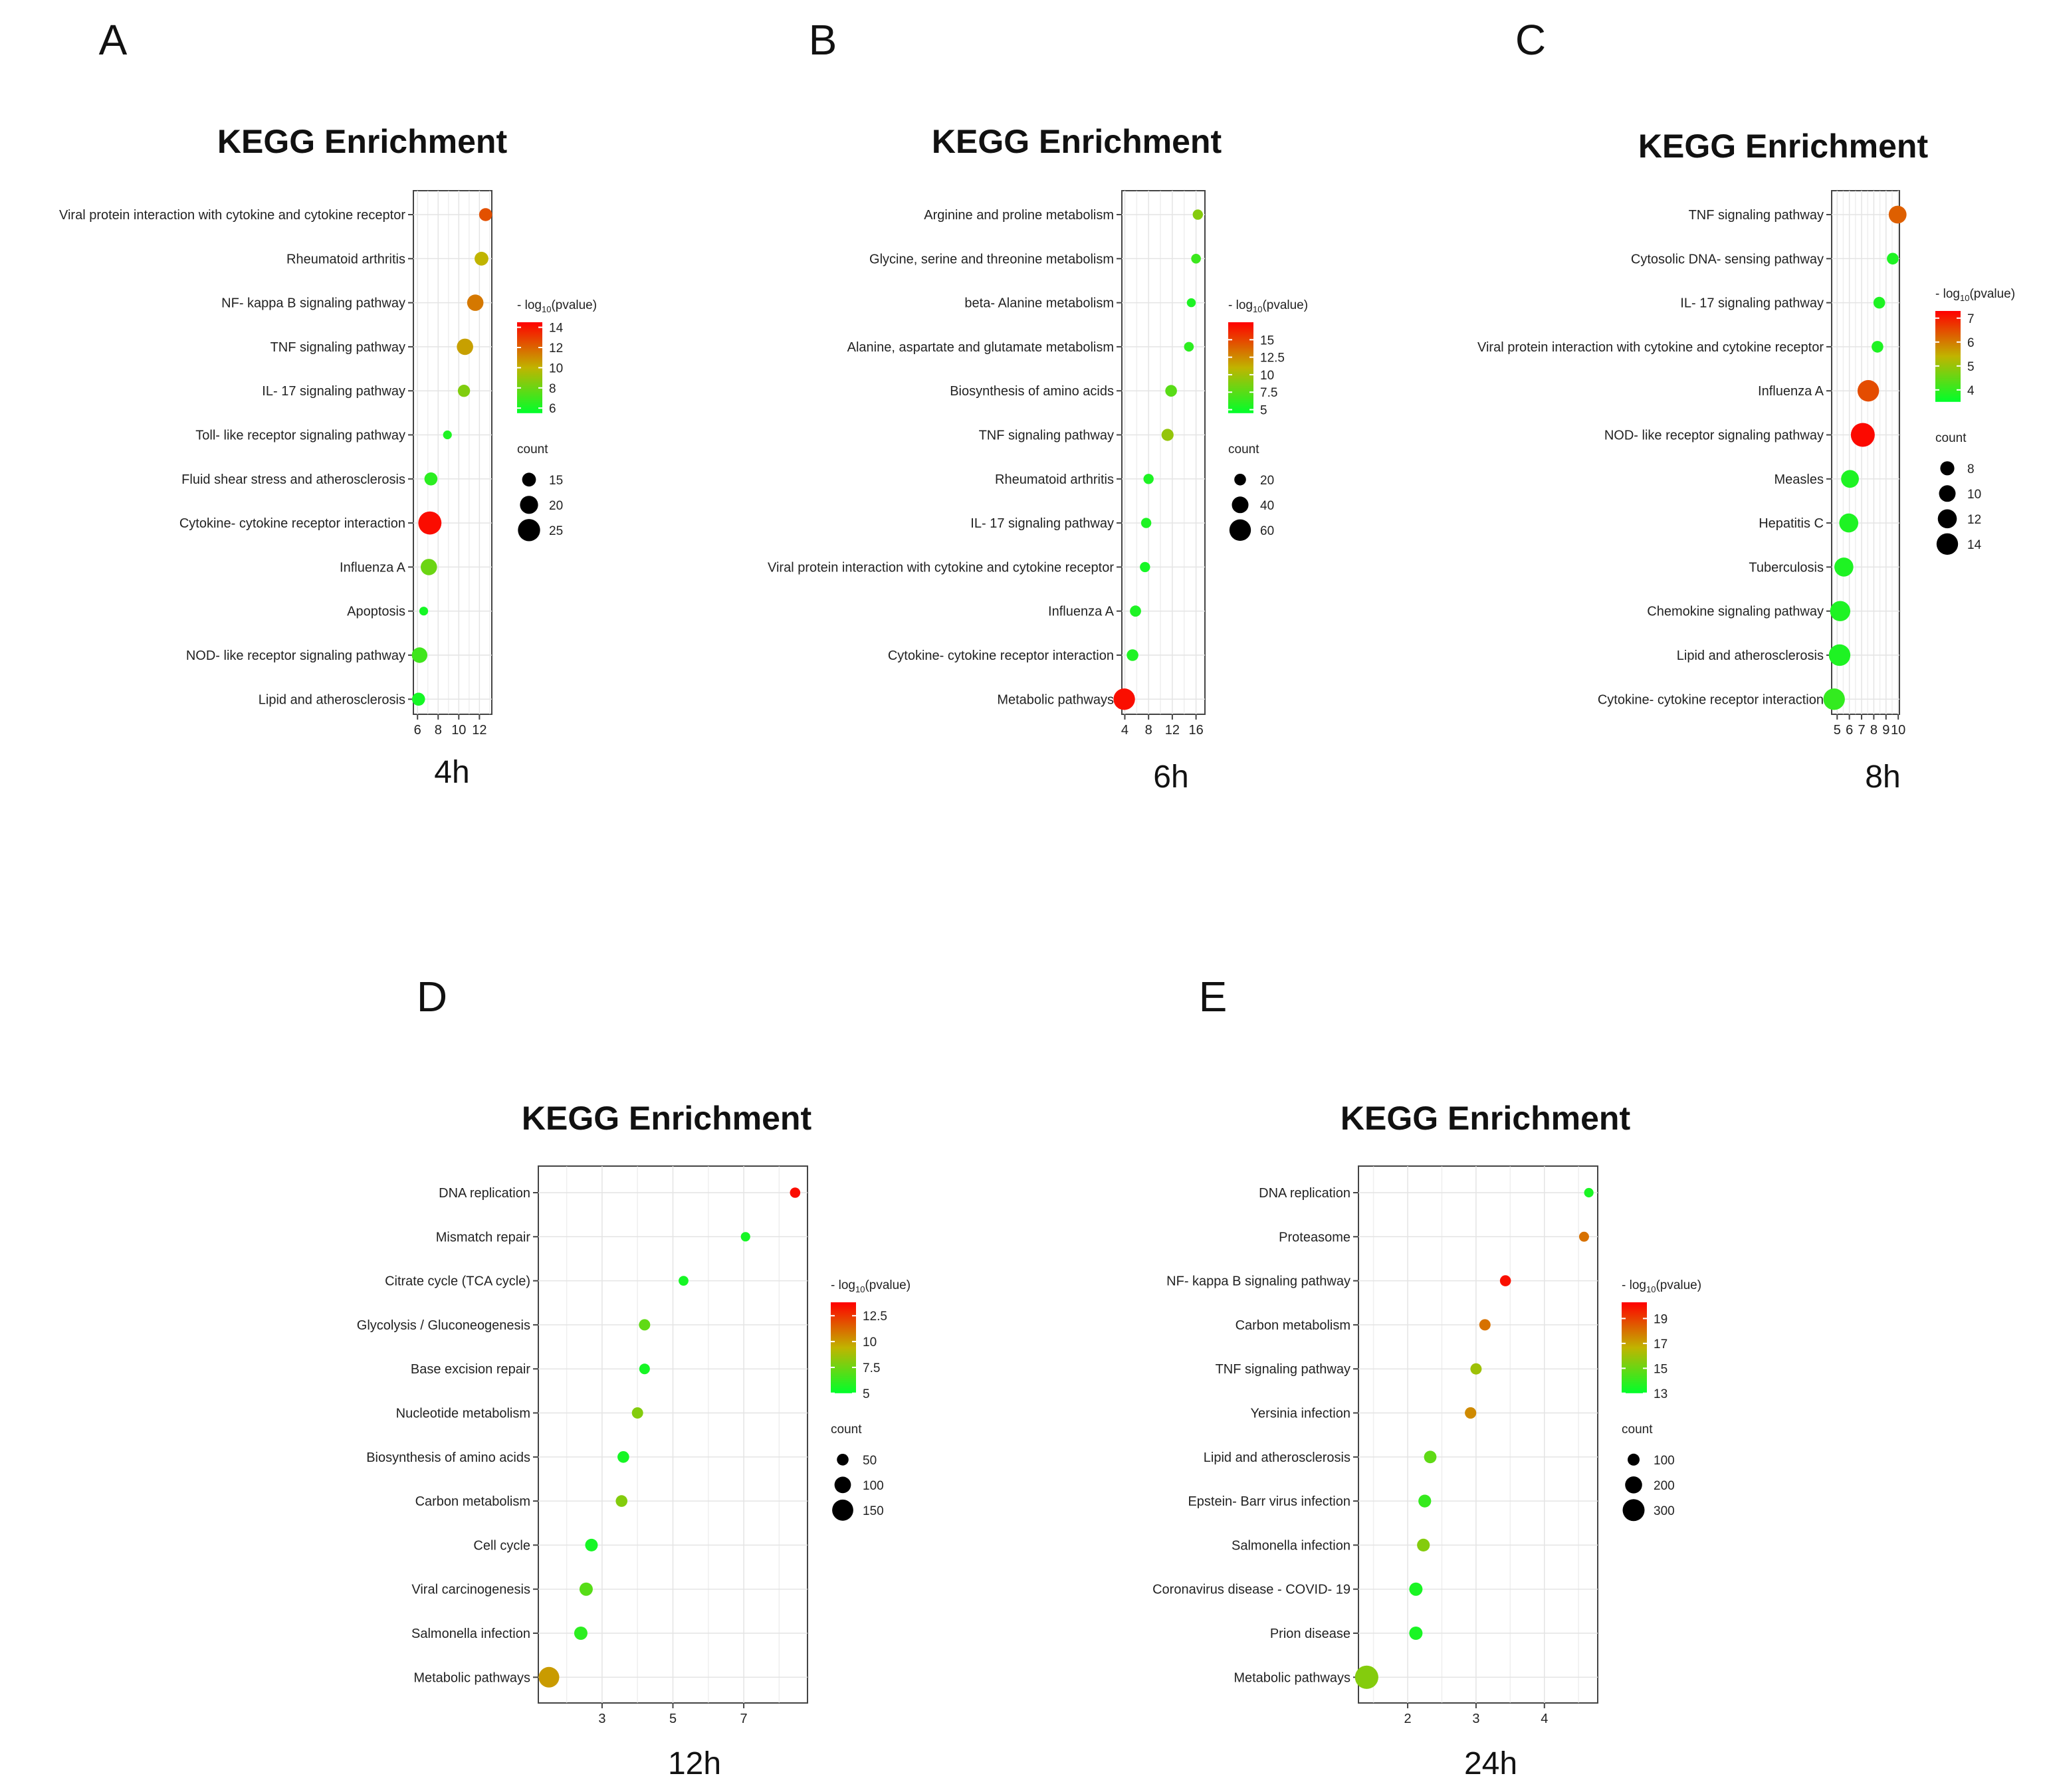 This screenshot has height=1792, width=2045. I want to click on category-label: Yersinia infection, so click(1300, 1414).